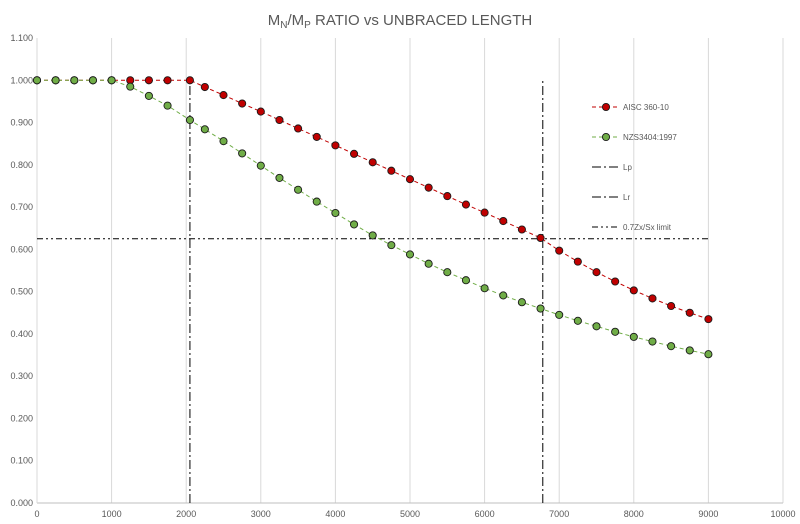 This screenshot has height=524, width=800. I want to click on x-tick-1000: 1000, so click(112, 514).